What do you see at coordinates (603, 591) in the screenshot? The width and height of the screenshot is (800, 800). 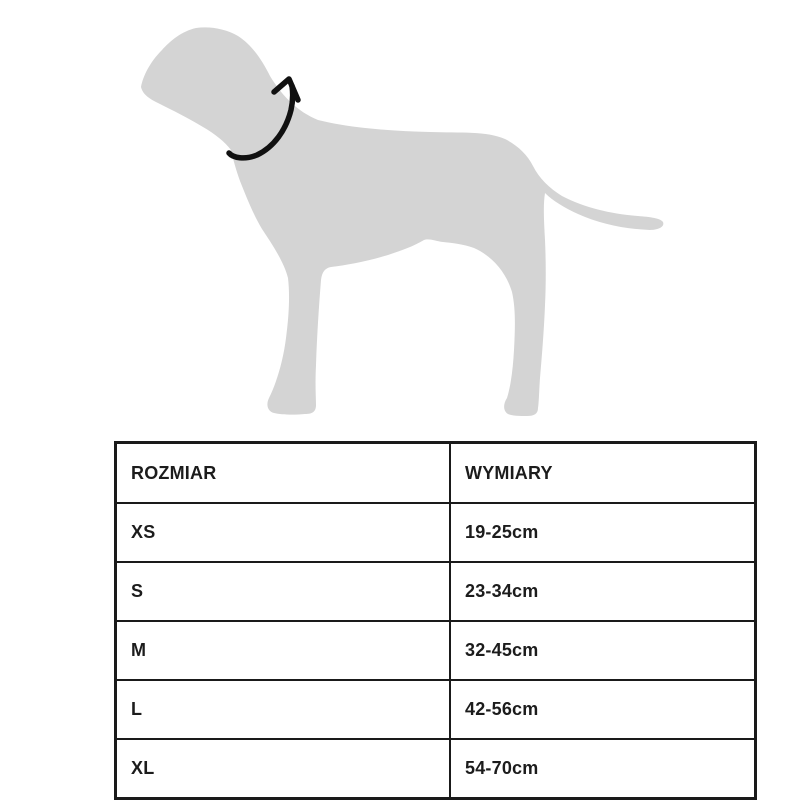 I see `dimension-cell: 23-34cm` at bounding box center [603, 591].